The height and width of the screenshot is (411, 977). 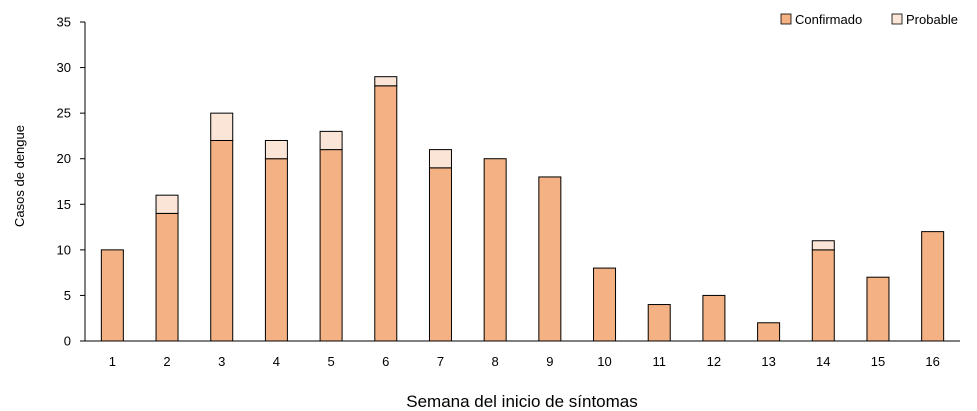 I want to click on x-tick-label: 10, so click(x=604, y=361).